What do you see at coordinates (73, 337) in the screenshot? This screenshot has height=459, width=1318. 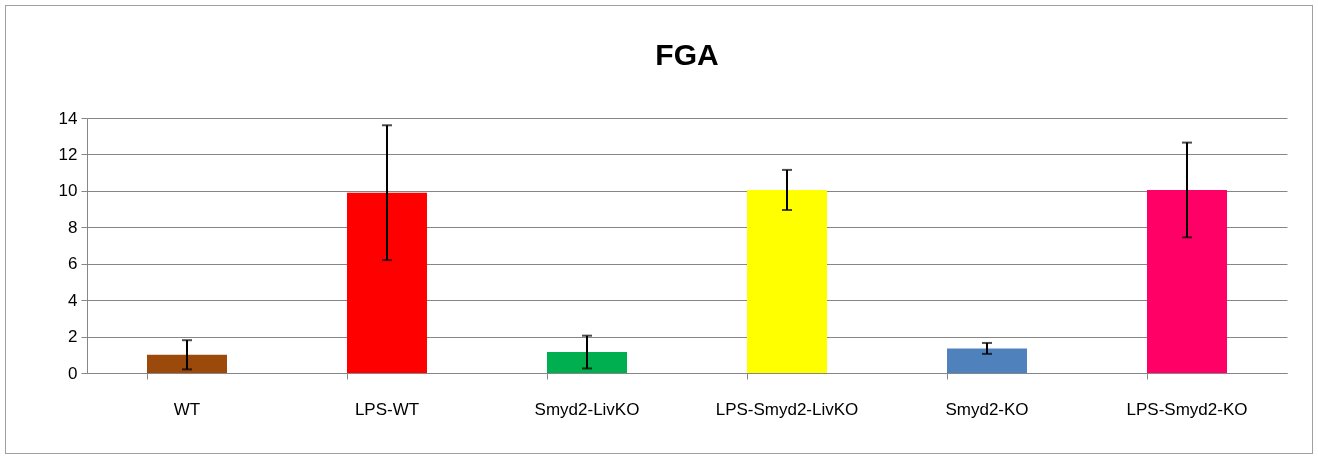 I see `y-tick-label: 2` at bounding box center [73, 337].